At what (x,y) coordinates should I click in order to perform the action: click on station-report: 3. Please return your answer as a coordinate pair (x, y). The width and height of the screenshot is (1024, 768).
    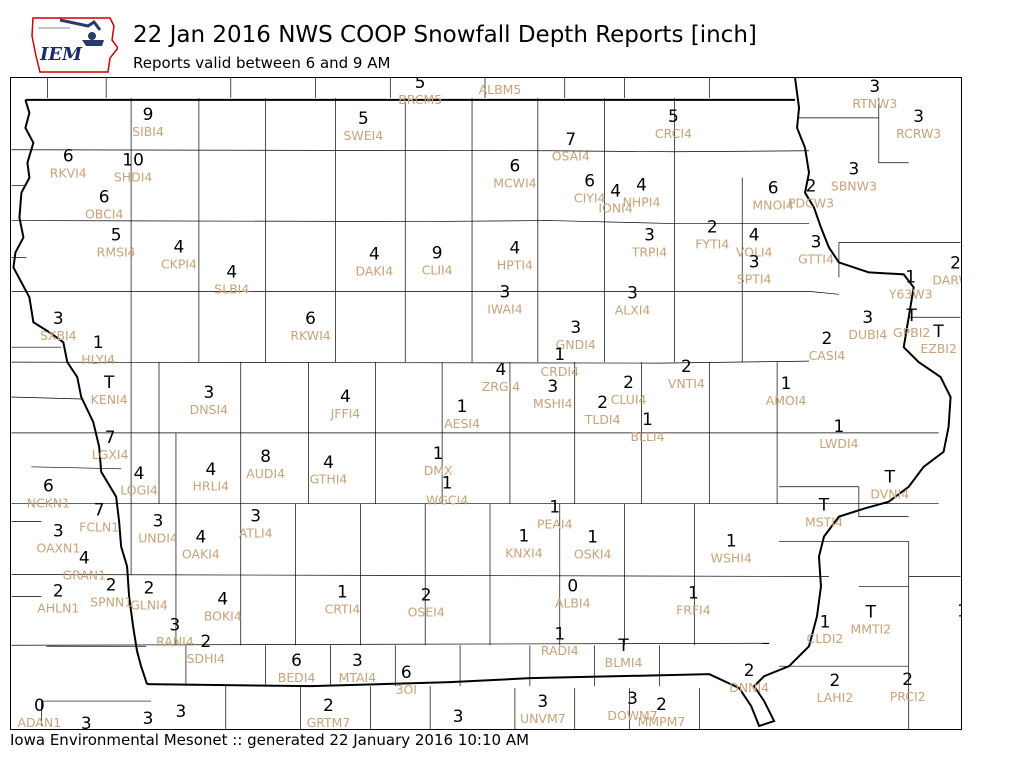
    Looking at the image, I should click on (148, 718).